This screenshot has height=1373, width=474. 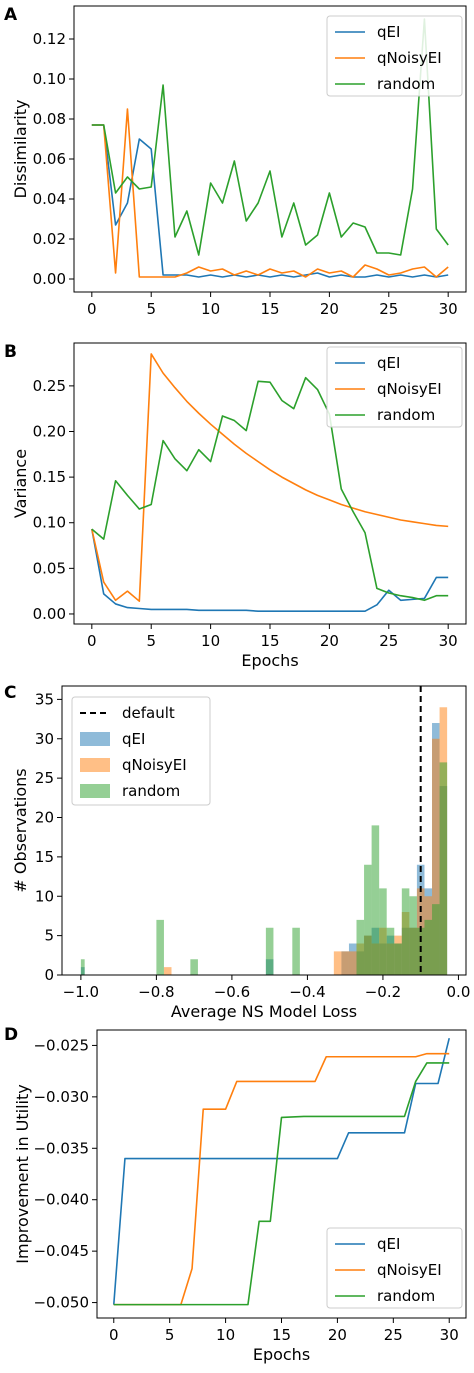 What do you see at coordinates (44, 857) in the screenshot?
I see `y-tick-label: 15` at bounding box center [44, 857].